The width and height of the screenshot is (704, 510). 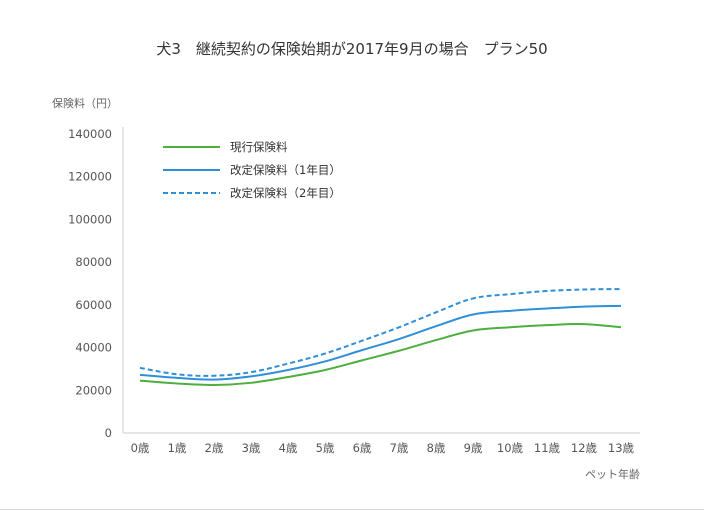 I want to click on x-tick-label: 8歳, so click(x=436, y=448).